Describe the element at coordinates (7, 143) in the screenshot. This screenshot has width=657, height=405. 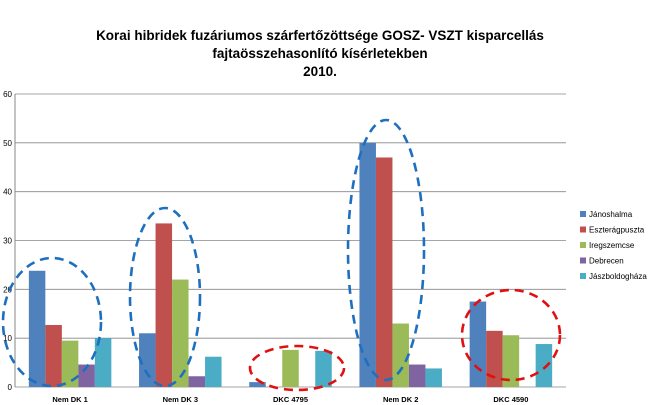
I see `y-tick-label: 50` at that location.